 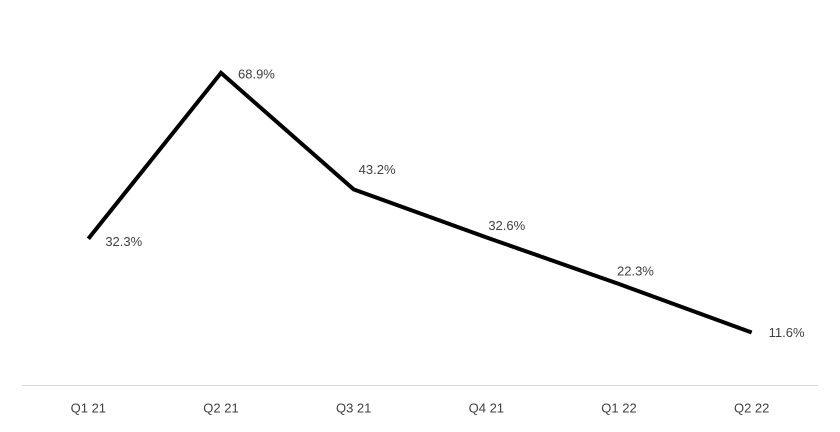 I want to click on x-tick-label: Q1 21, so click(x=88, y=407).